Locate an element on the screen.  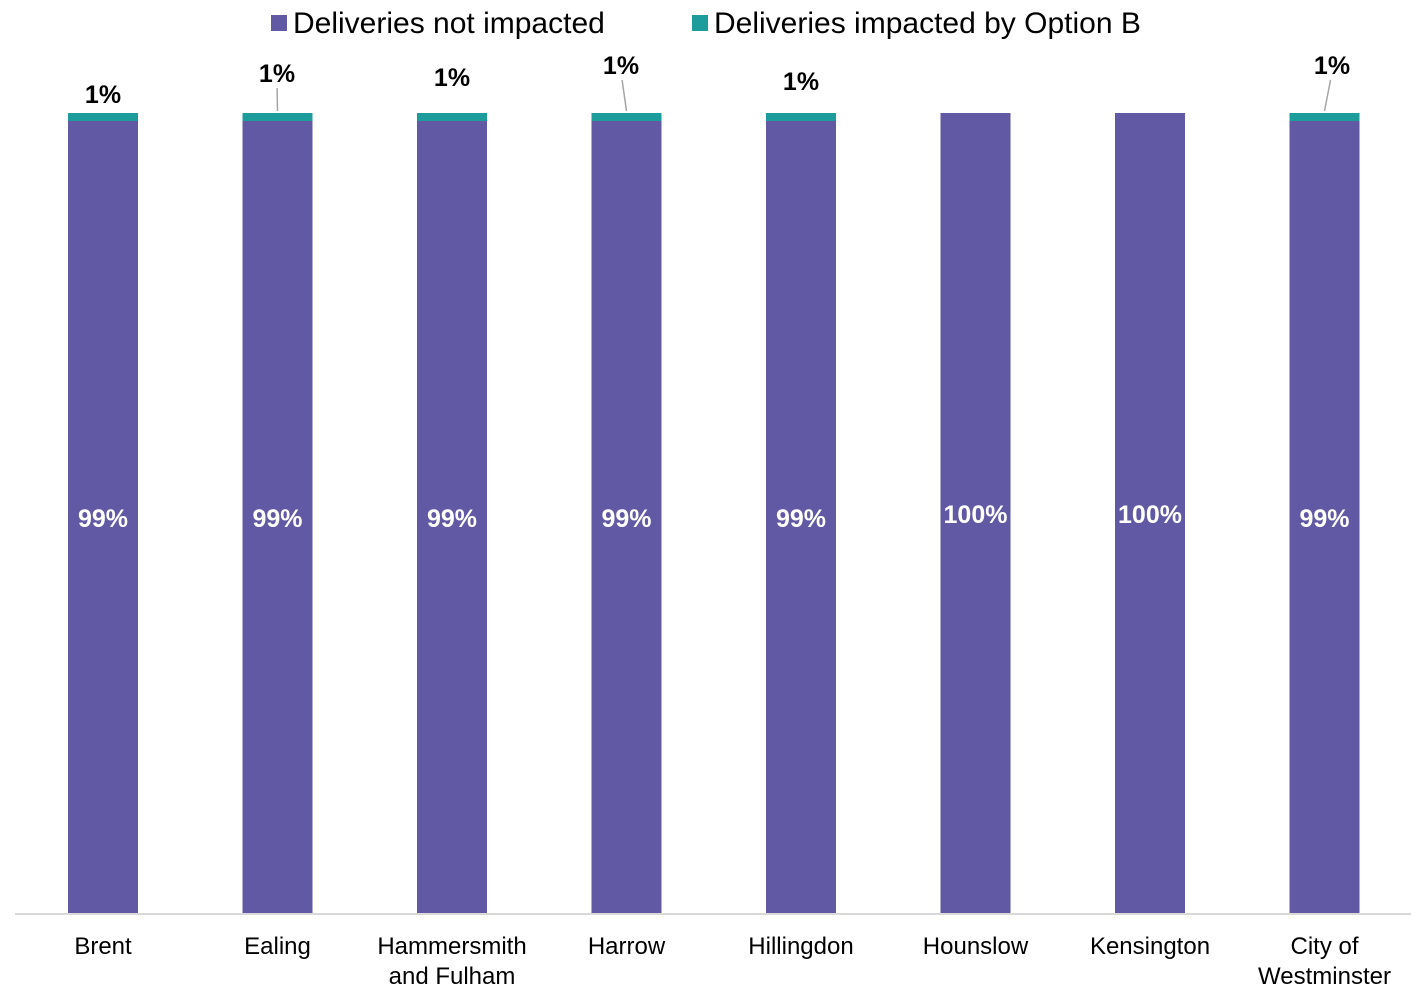
bar-not-impacted-city-of-westminster is located at coordinates (1324, 517).